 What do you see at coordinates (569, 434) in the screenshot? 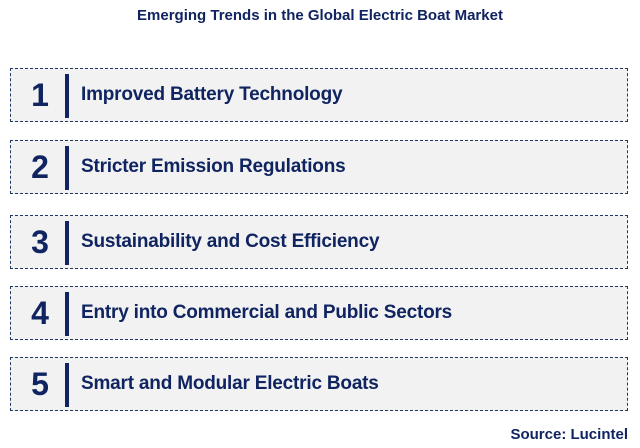
I see `source-note: Source: Lucintel` at bounding box center [569, 434].